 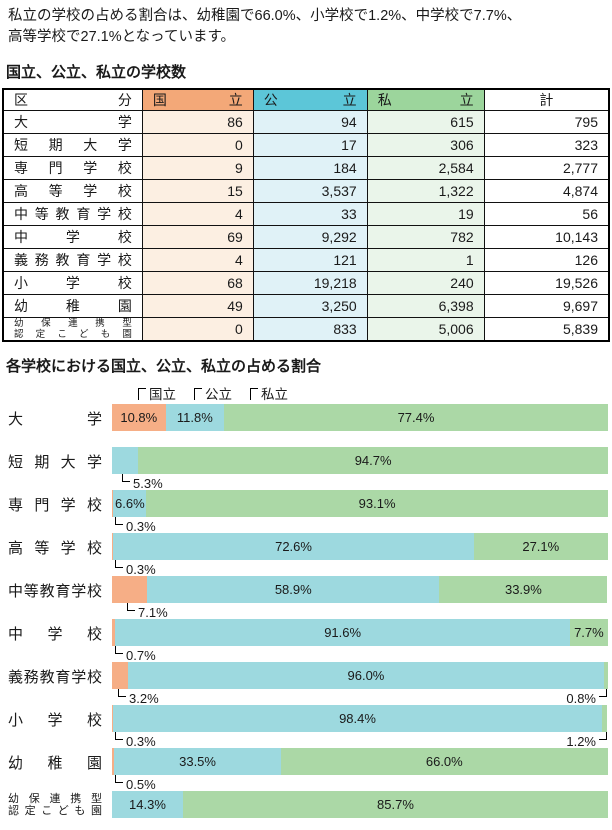 I want to click on chart-row-label: 義務教育学校, so click(x=55, y=677).